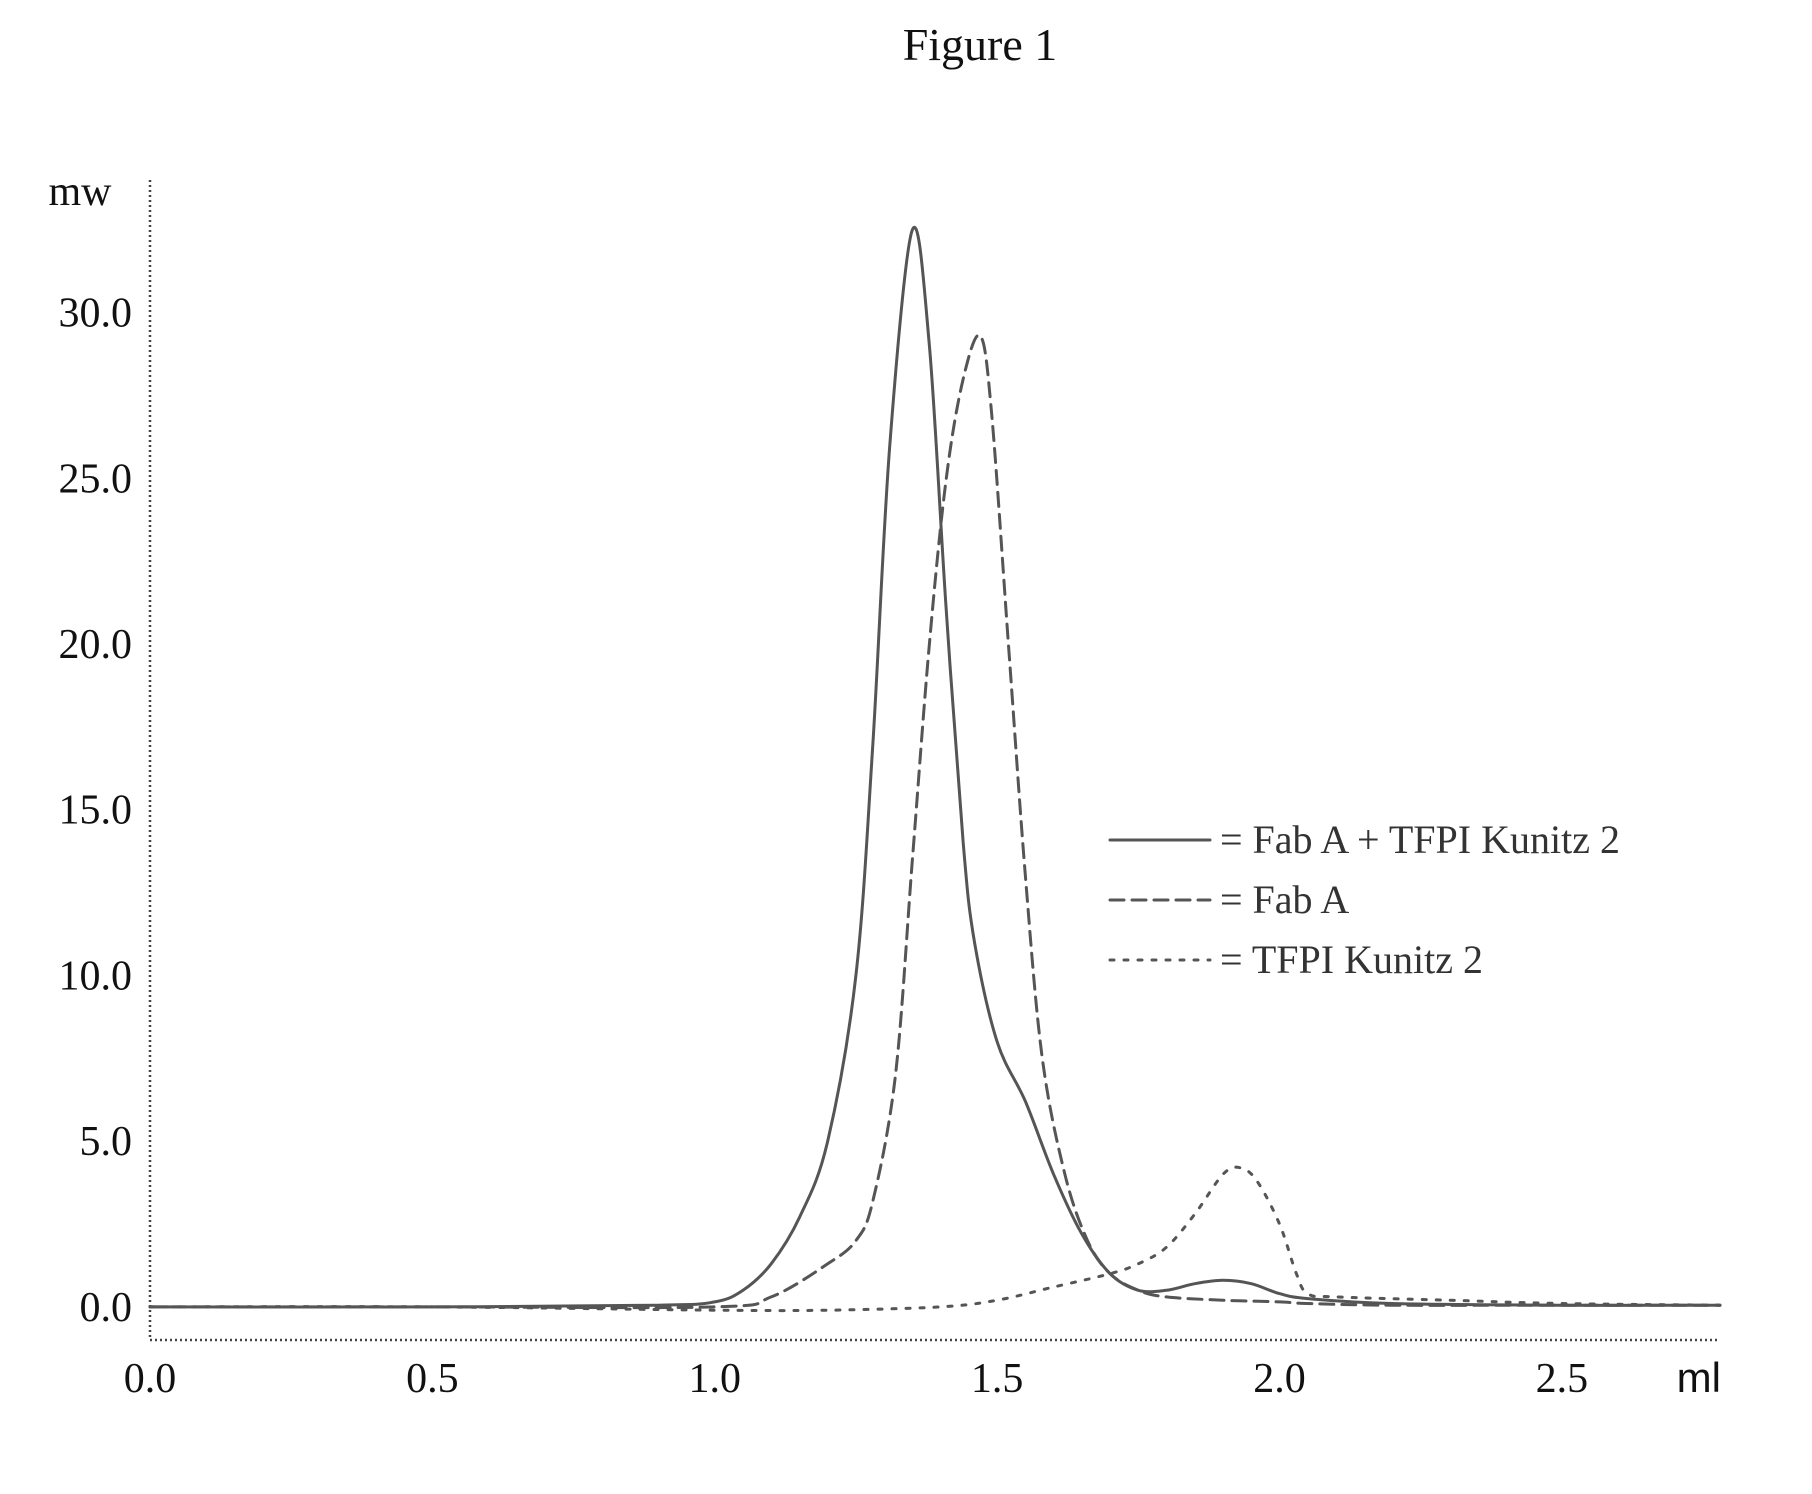 Image resolution: width=1812 pixels, height=1494 pixels. Describe the element at coordinates (96, 976) in the screenshot. I see `y-tick-label: 10.0` at that location.